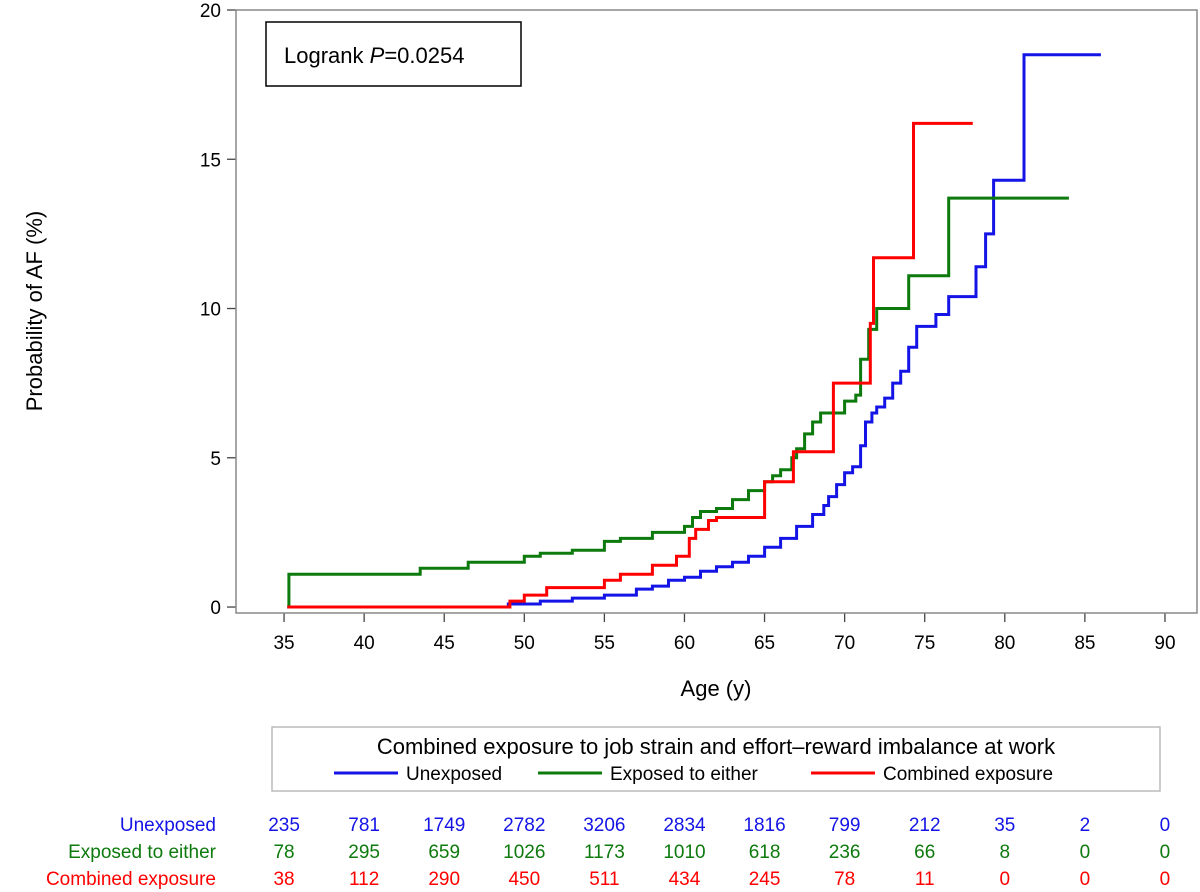 This screenshot has height=892, width=1200. I want to click on risk-cell-exposed-to-either-75: 66, so click(924, 852).